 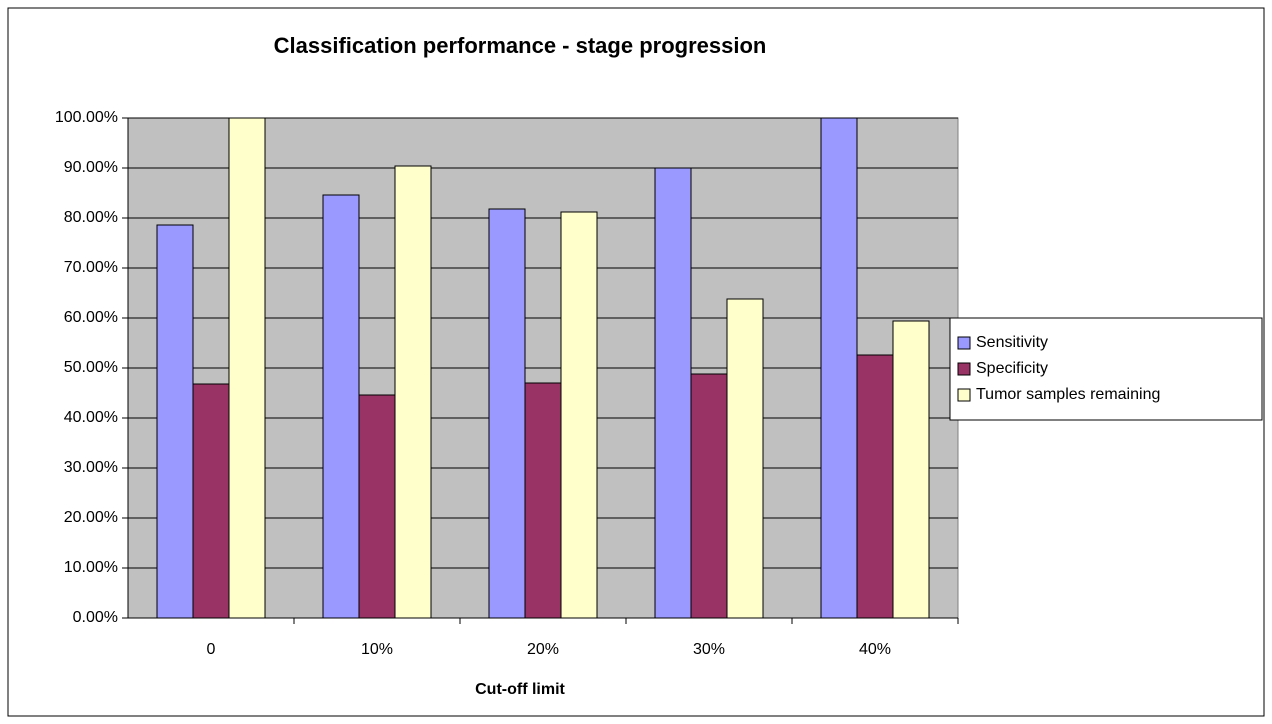 I want to click on legend-label: Sensitivity, so click(x=1012, y=342).